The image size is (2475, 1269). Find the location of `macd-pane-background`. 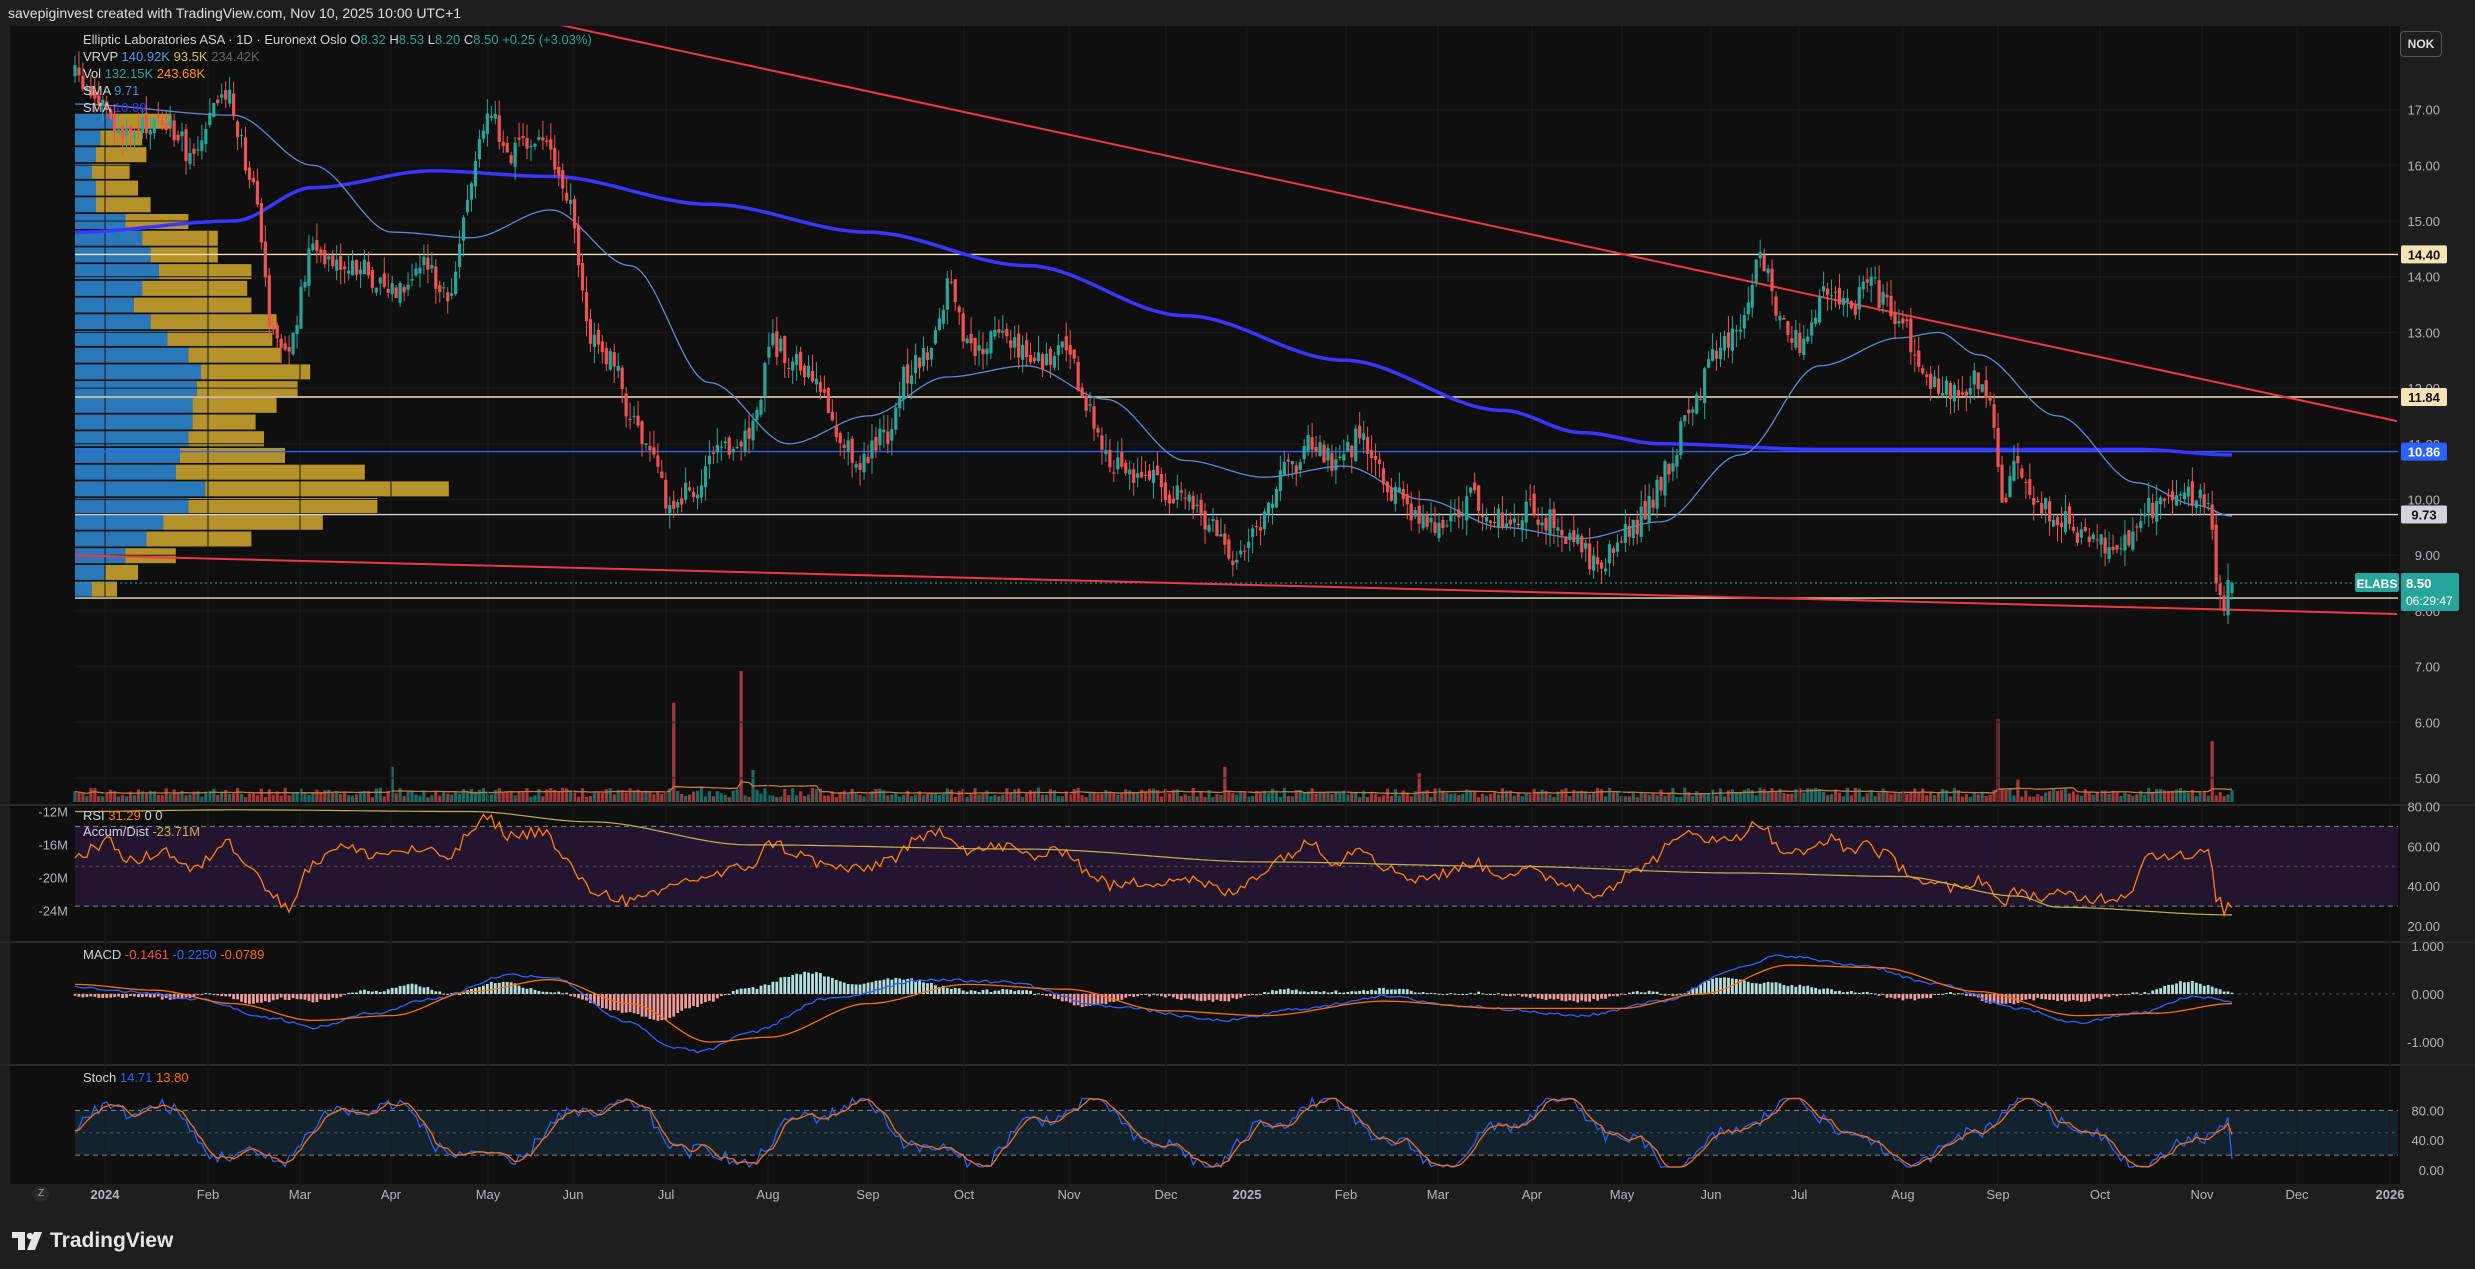

macd-pane-background is located at coordinates (1205, 1003).